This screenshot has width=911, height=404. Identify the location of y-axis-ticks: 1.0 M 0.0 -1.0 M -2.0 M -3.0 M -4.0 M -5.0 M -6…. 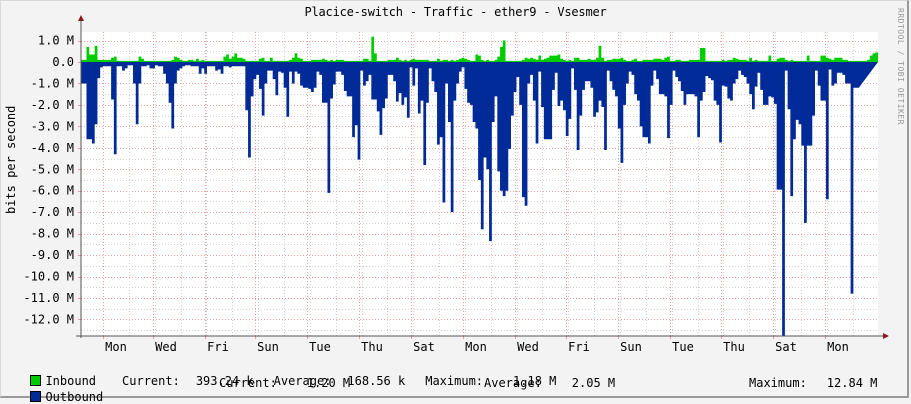
(52, 180).